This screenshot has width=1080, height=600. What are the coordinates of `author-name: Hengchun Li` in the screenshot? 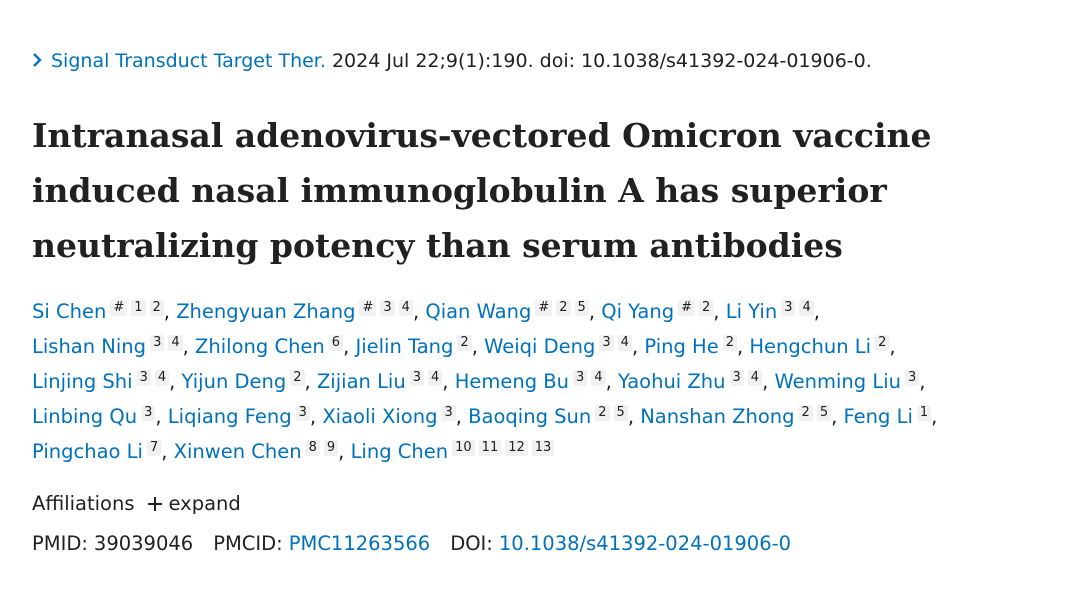 It's located at (810, 346).